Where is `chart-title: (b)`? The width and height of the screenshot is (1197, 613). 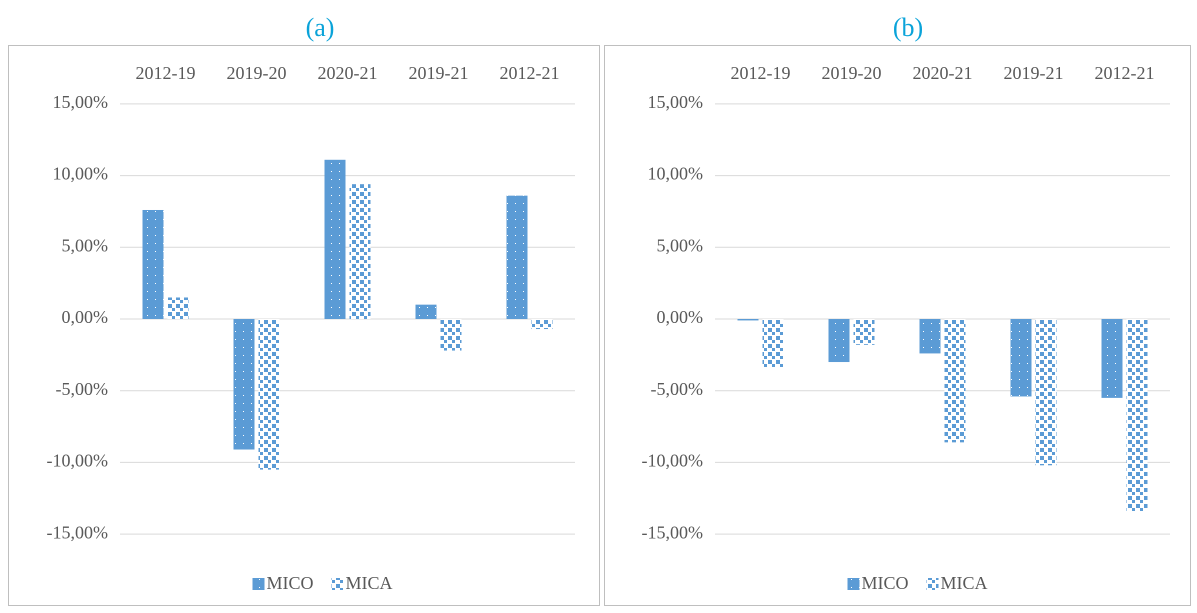
chart-title: (b) is located at coordinates (908, 27).